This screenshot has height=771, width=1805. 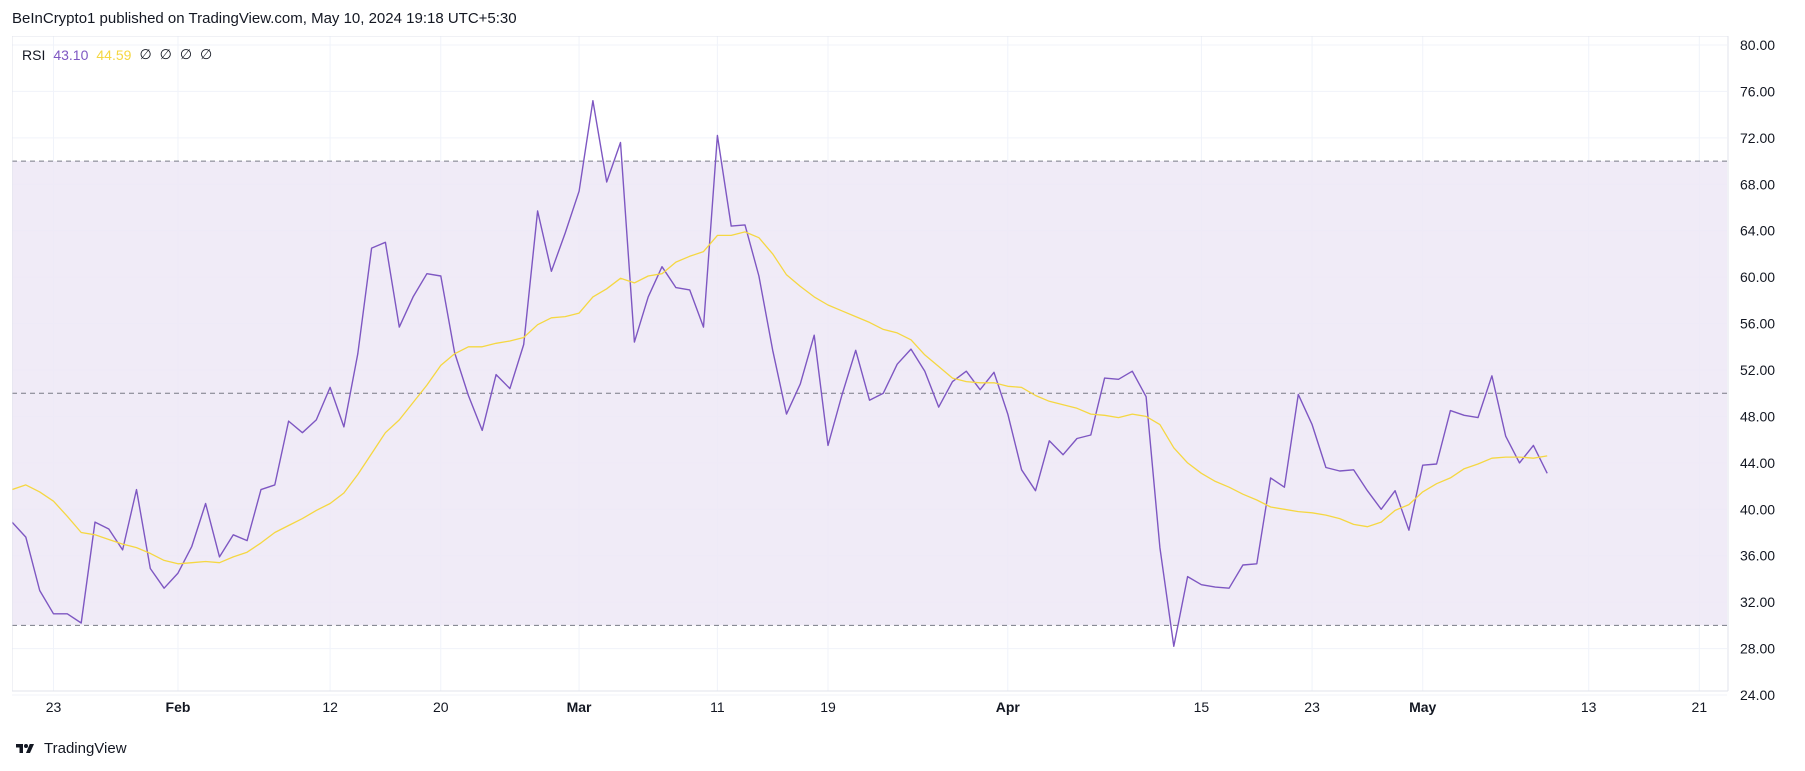 What do you see at coordinates (1202, 707) in the screenshot?
I see `x-tick-label: 15` at bounding box center [1202, 707].